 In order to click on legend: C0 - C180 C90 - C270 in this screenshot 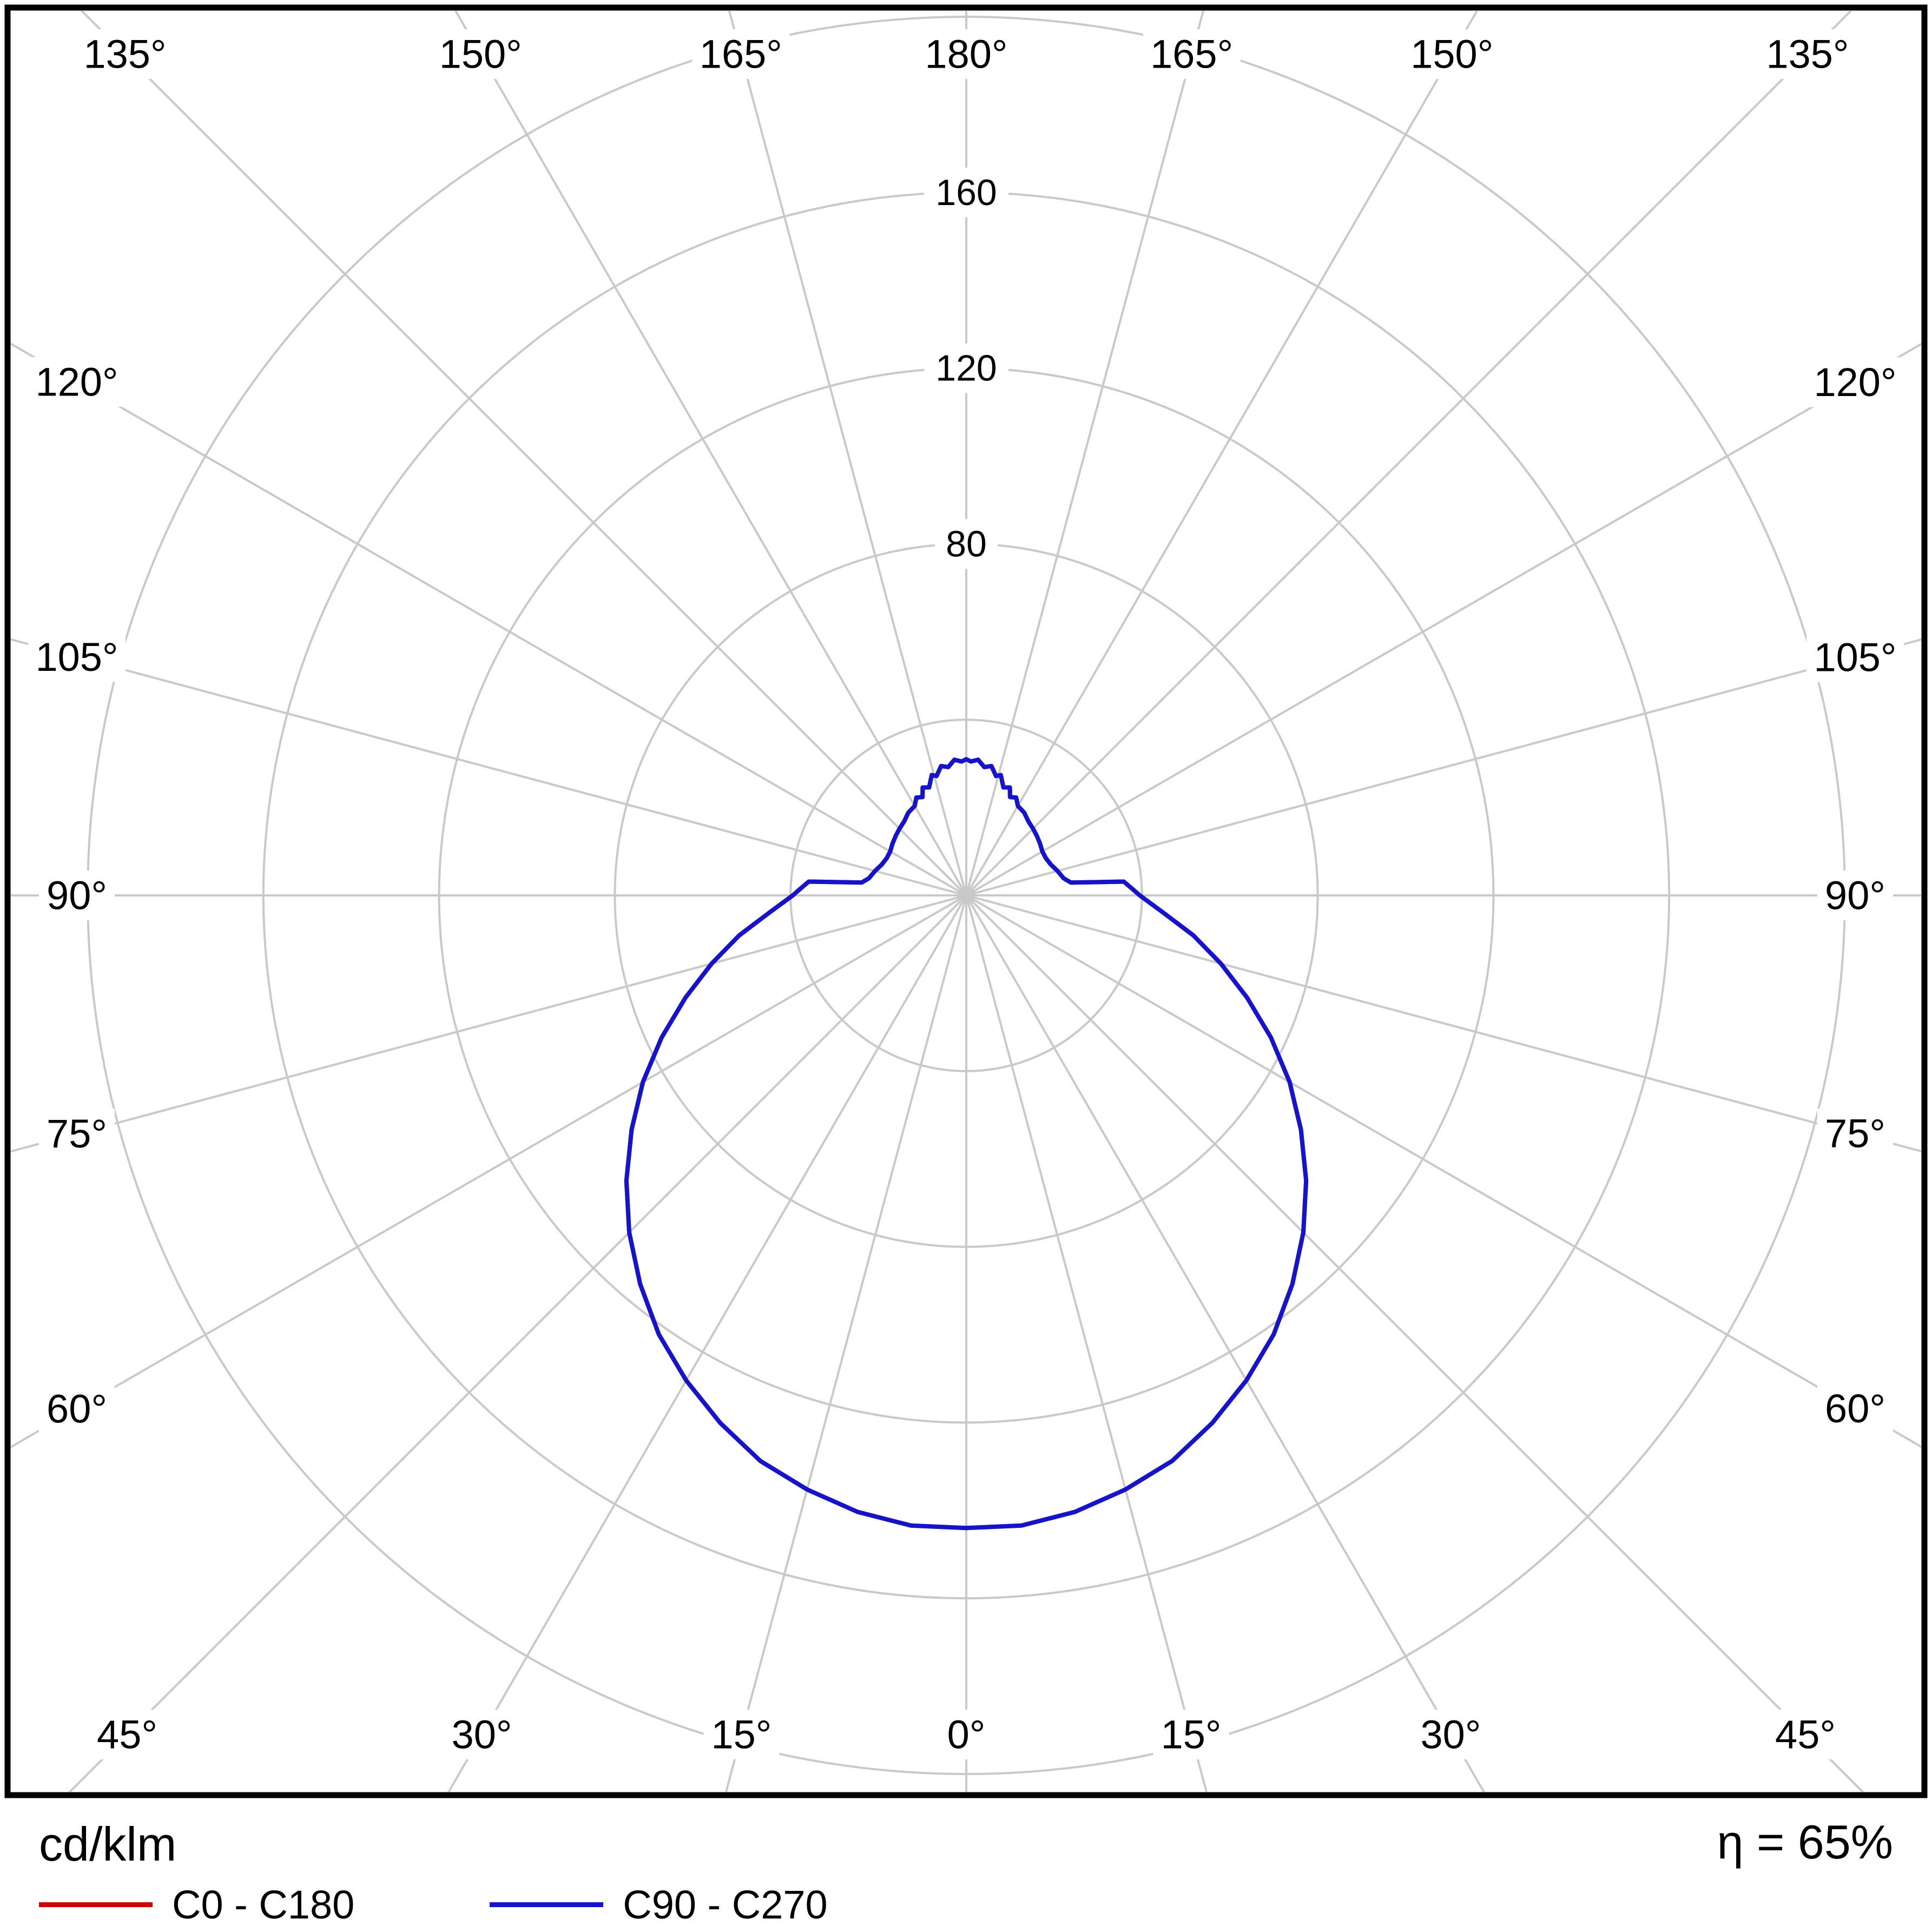, I will do `click(433, 1905)`.